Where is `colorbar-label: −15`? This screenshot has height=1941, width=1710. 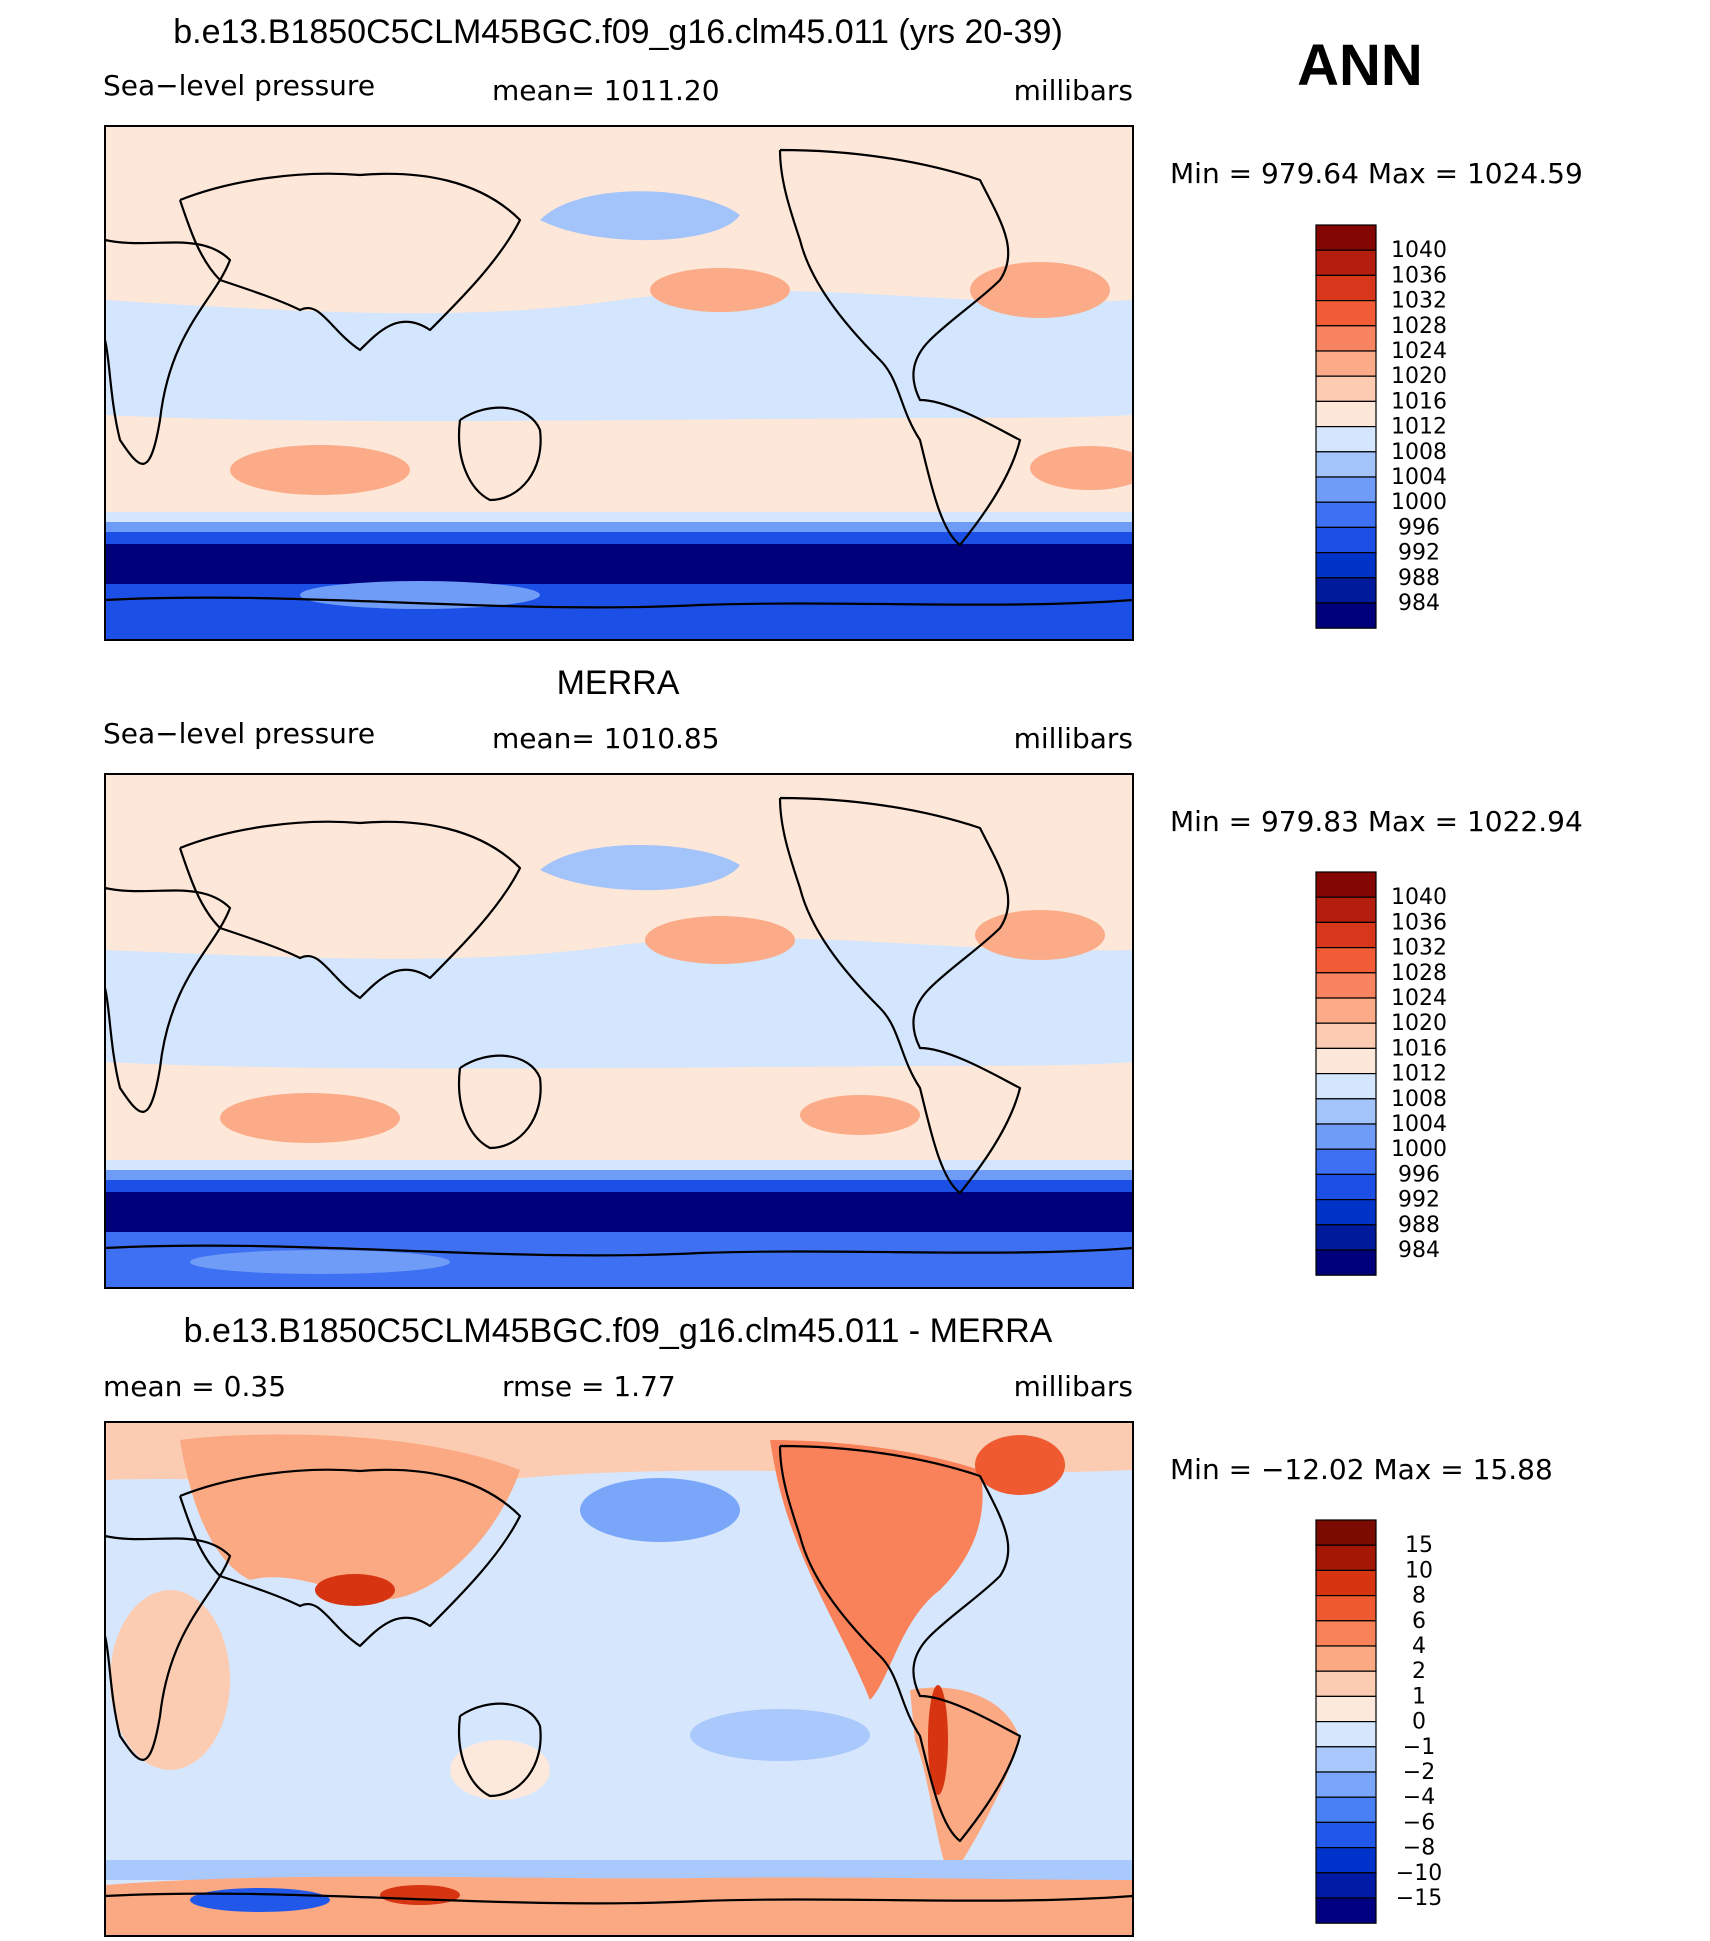 colorbar-label: −15 is located at coordinates (1419, 1898).